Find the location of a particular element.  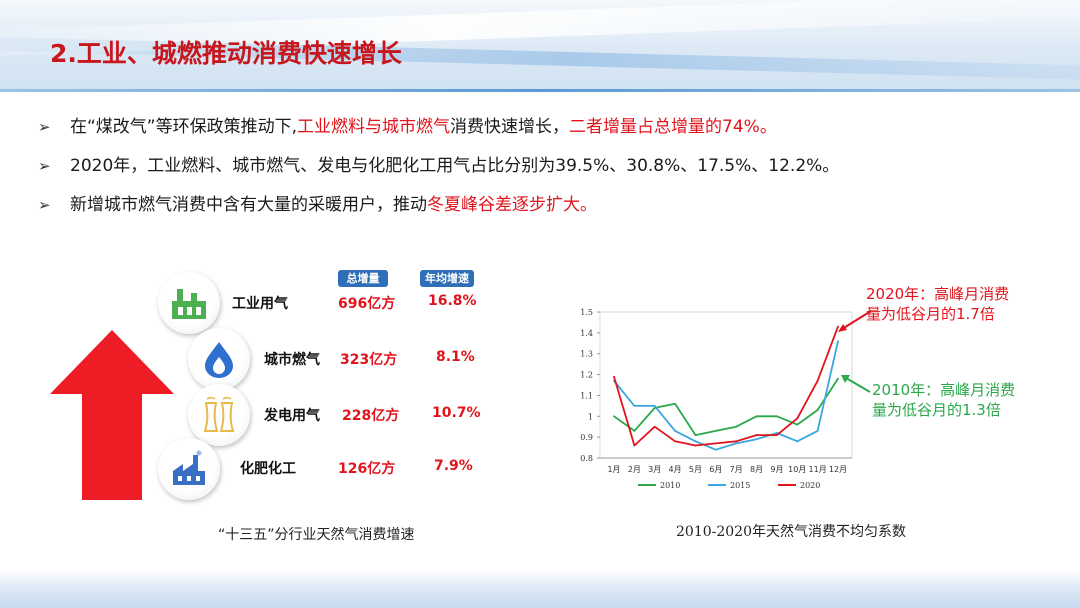

x-tick-label: 9月 is located at coordinates (776, 469).